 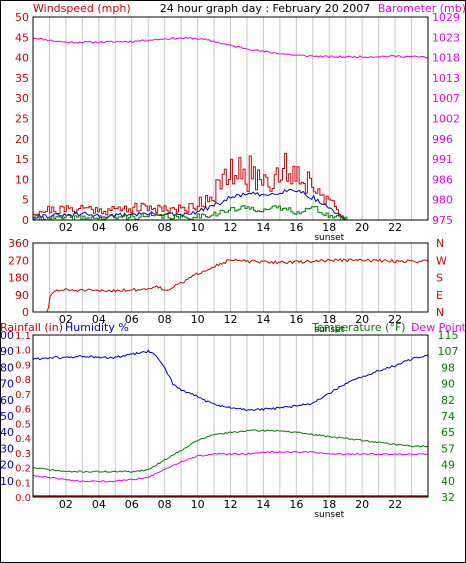 What do you see at coordinates (442, 200) in the screenshot?
I see `barometer-tick-label: 980` at bounding box center [442, 200].